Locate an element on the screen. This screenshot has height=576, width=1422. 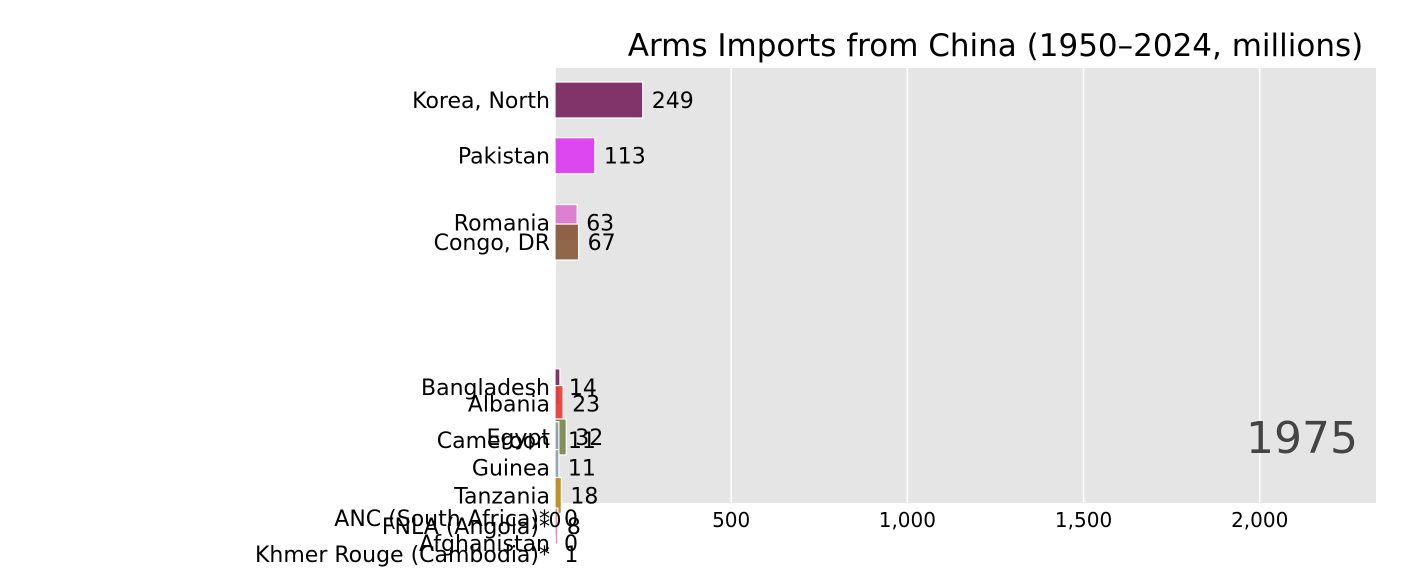
year-label: 1975 is located at coordinates (1302, 438).